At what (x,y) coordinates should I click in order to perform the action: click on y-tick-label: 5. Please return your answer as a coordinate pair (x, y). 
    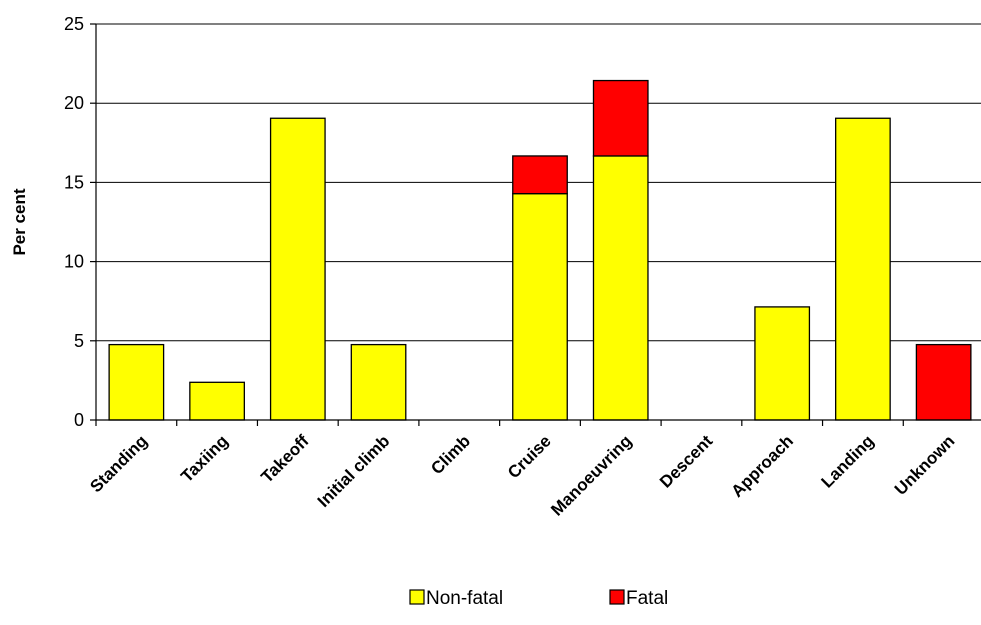
    Looking at the image, I should click on (79, 341).